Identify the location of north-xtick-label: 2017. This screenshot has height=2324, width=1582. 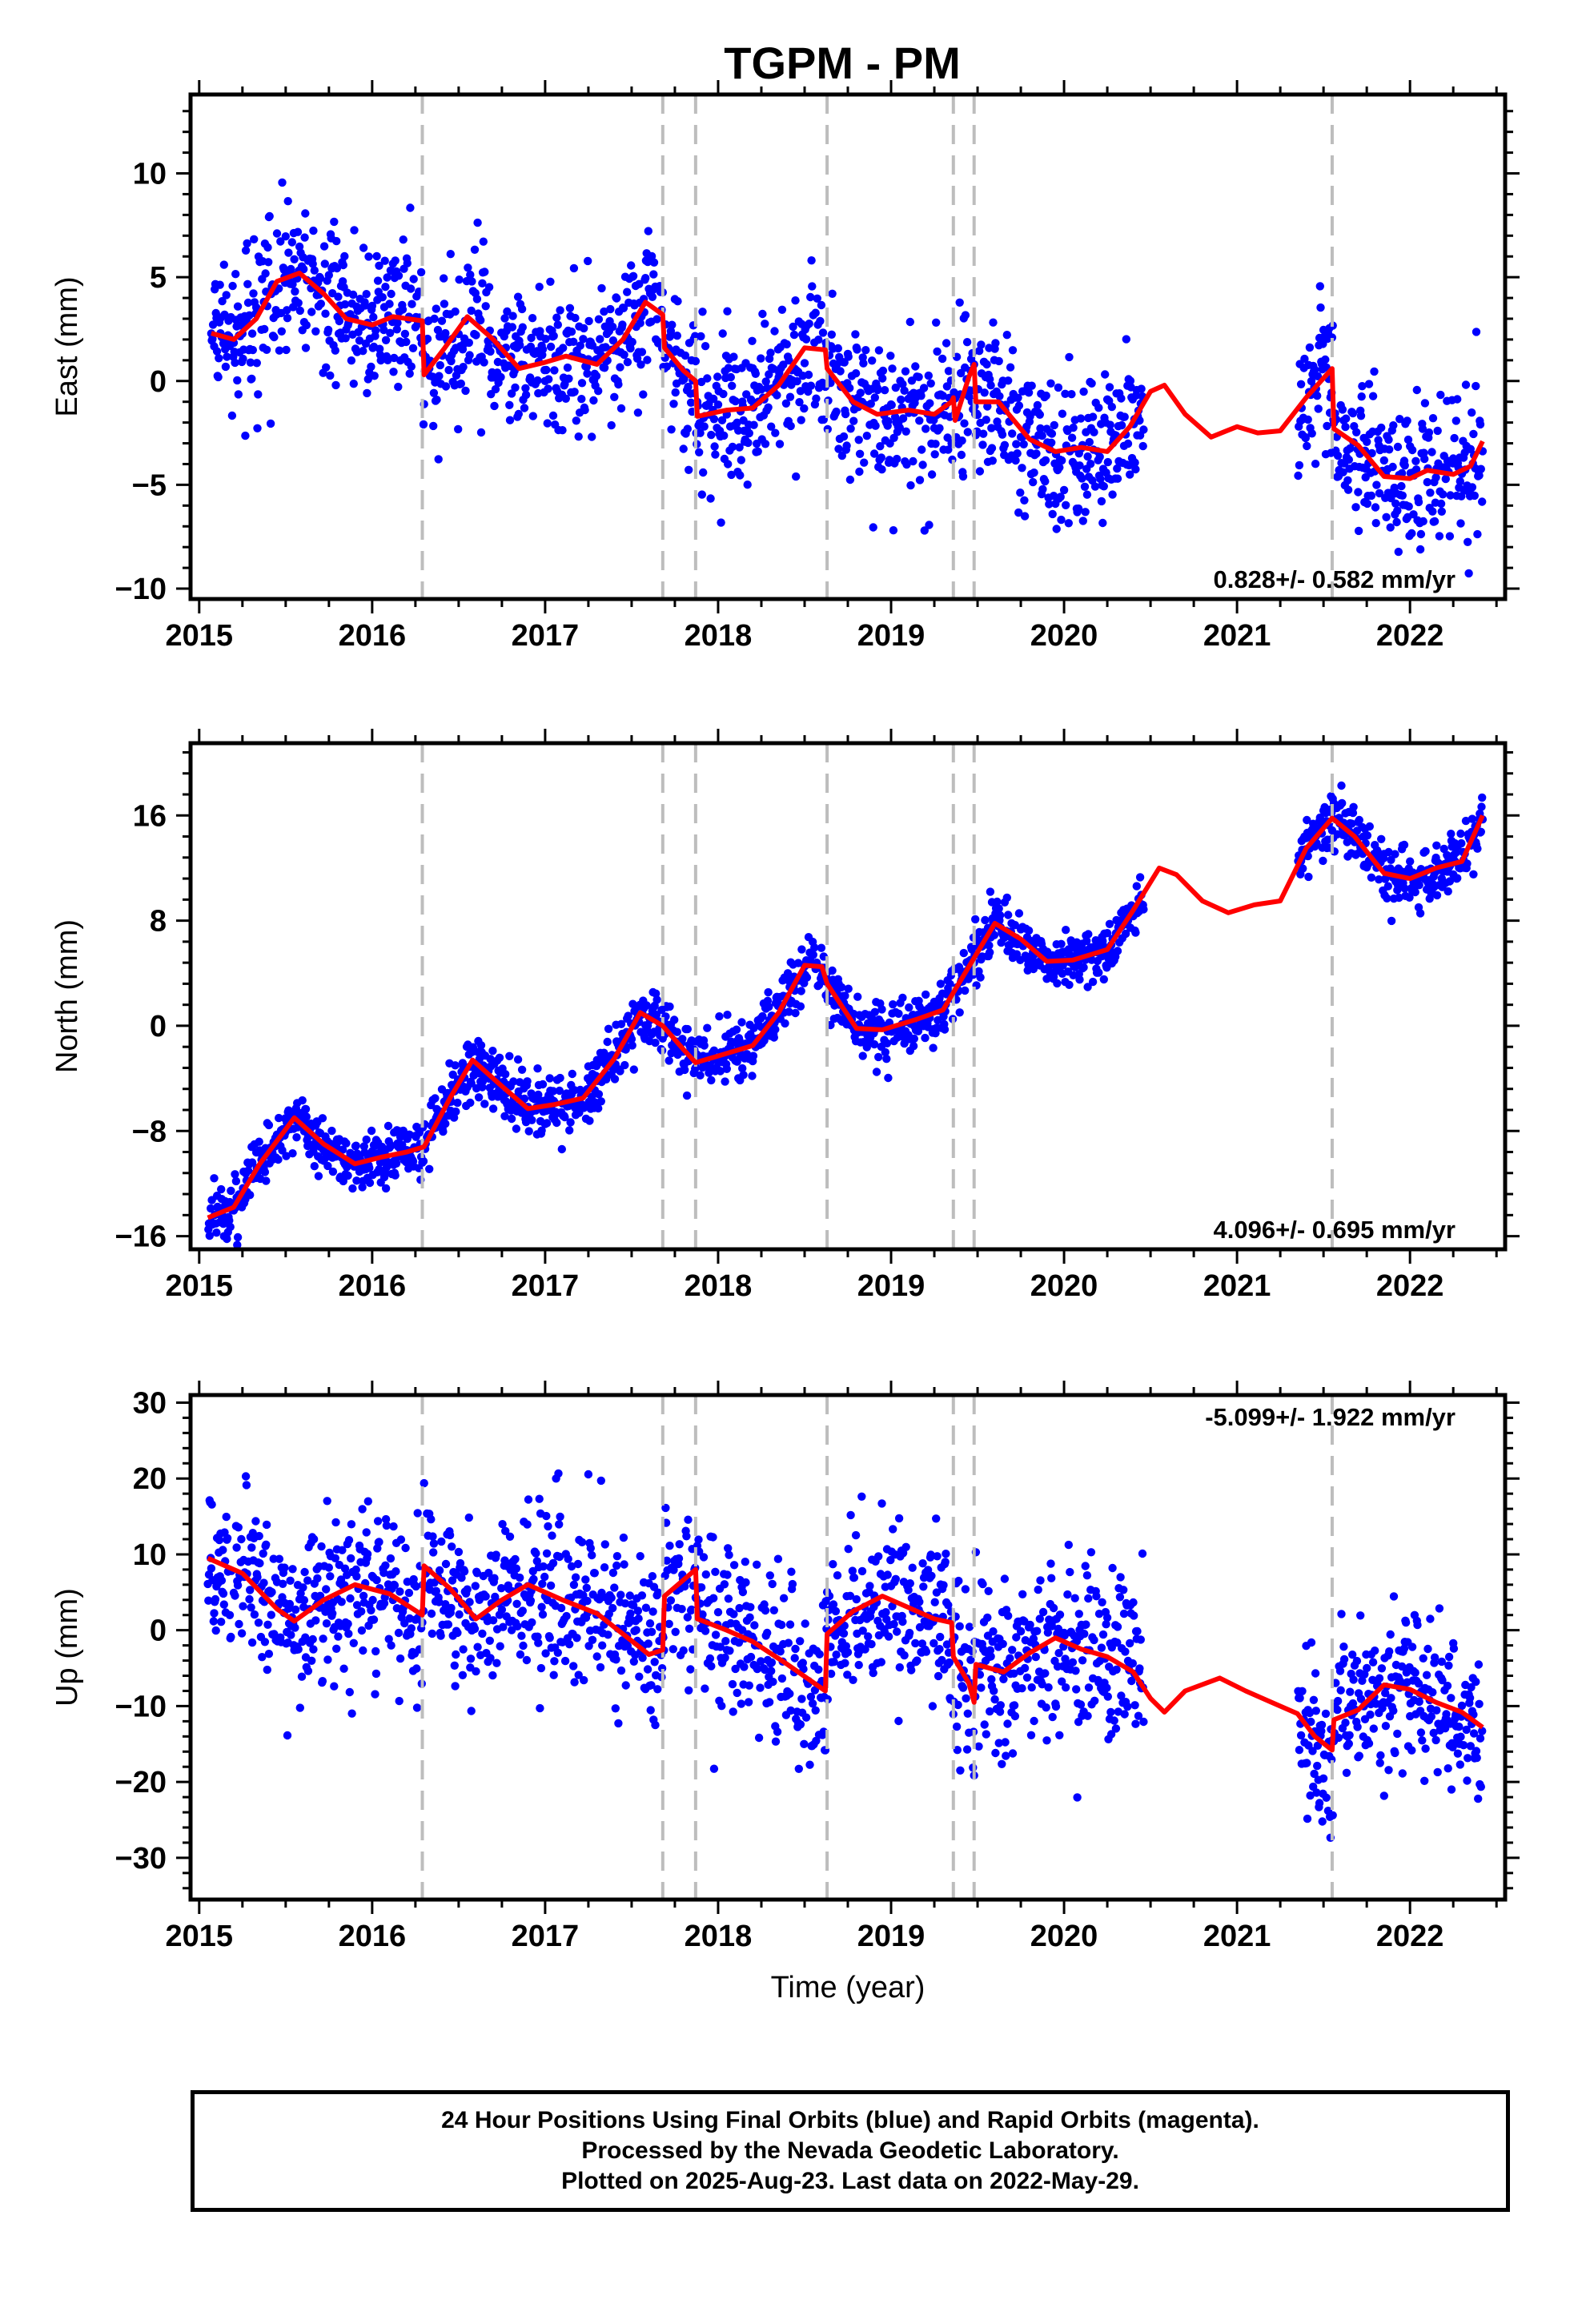
(546, 1286).